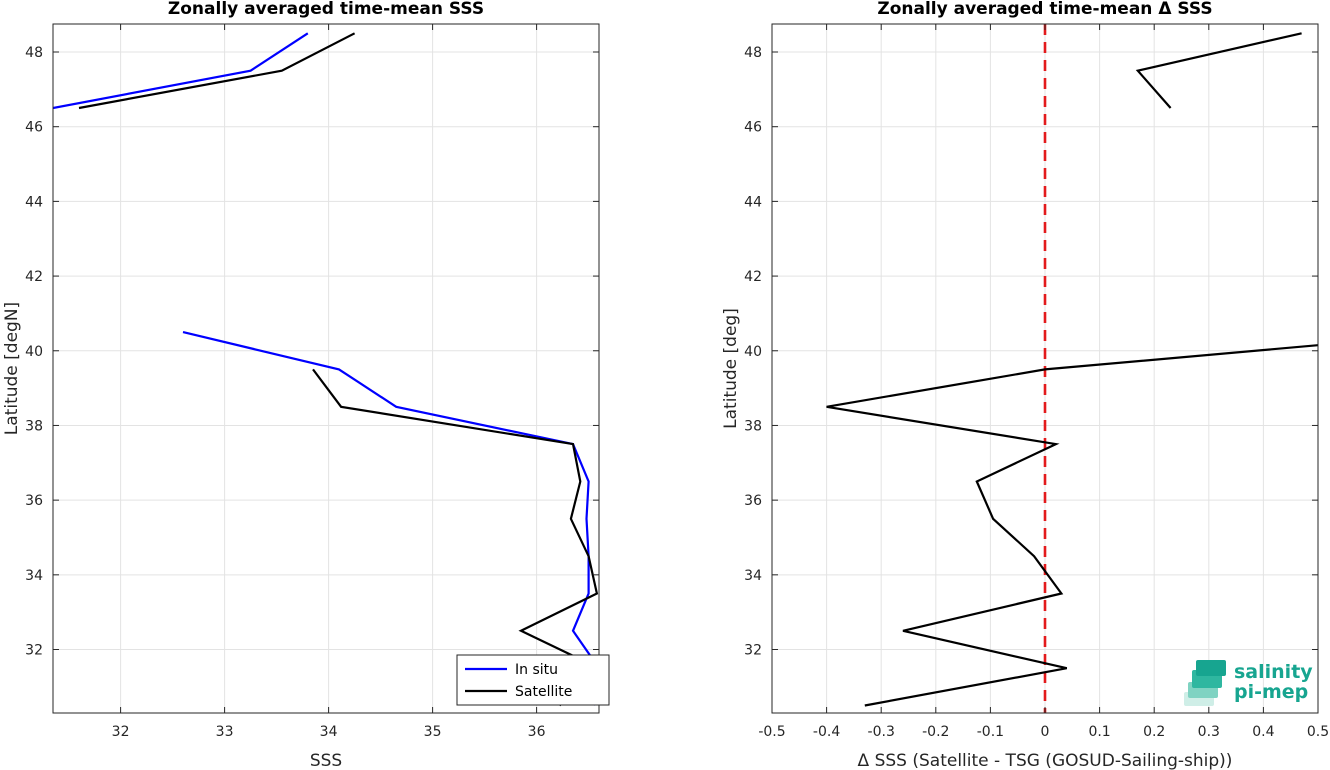  I want to click on chart-title: Zonally averaged time-mean SSS, so click(326, 9).